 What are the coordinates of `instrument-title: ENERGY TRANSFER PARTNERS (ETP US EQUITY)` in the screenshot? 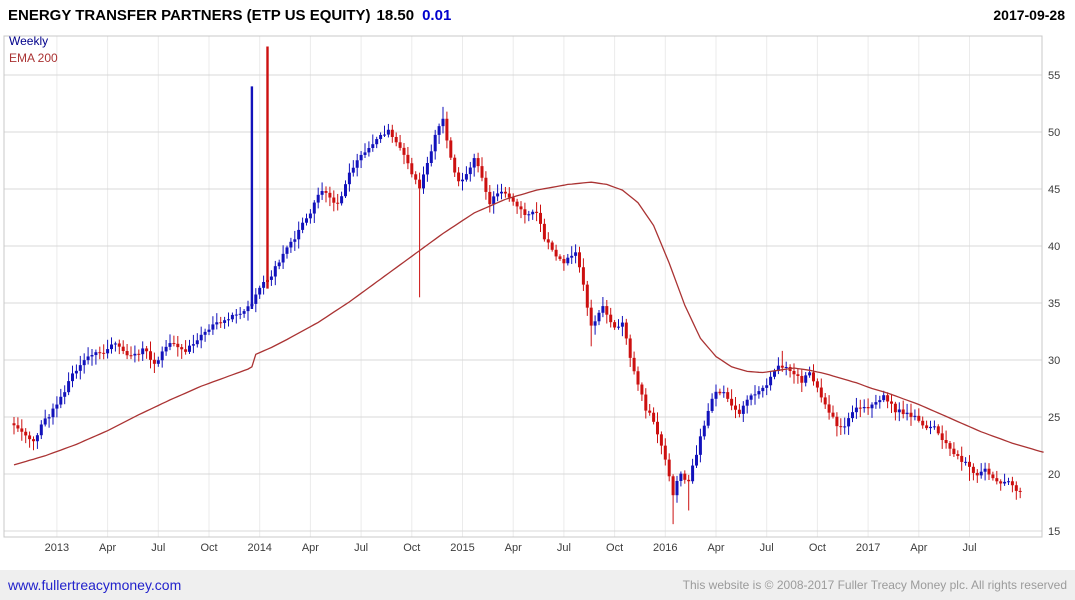 It's located at (189, 15).